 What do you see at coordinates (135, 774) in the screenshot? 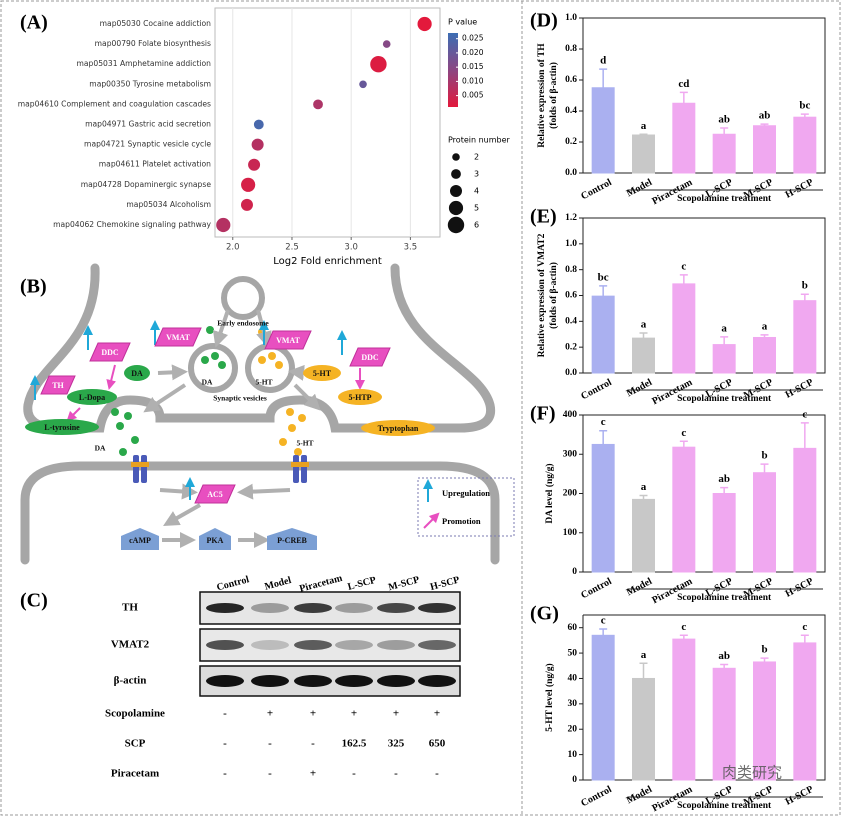
I see `treatment-name: Piracetam` at bounding box center [135, 774].